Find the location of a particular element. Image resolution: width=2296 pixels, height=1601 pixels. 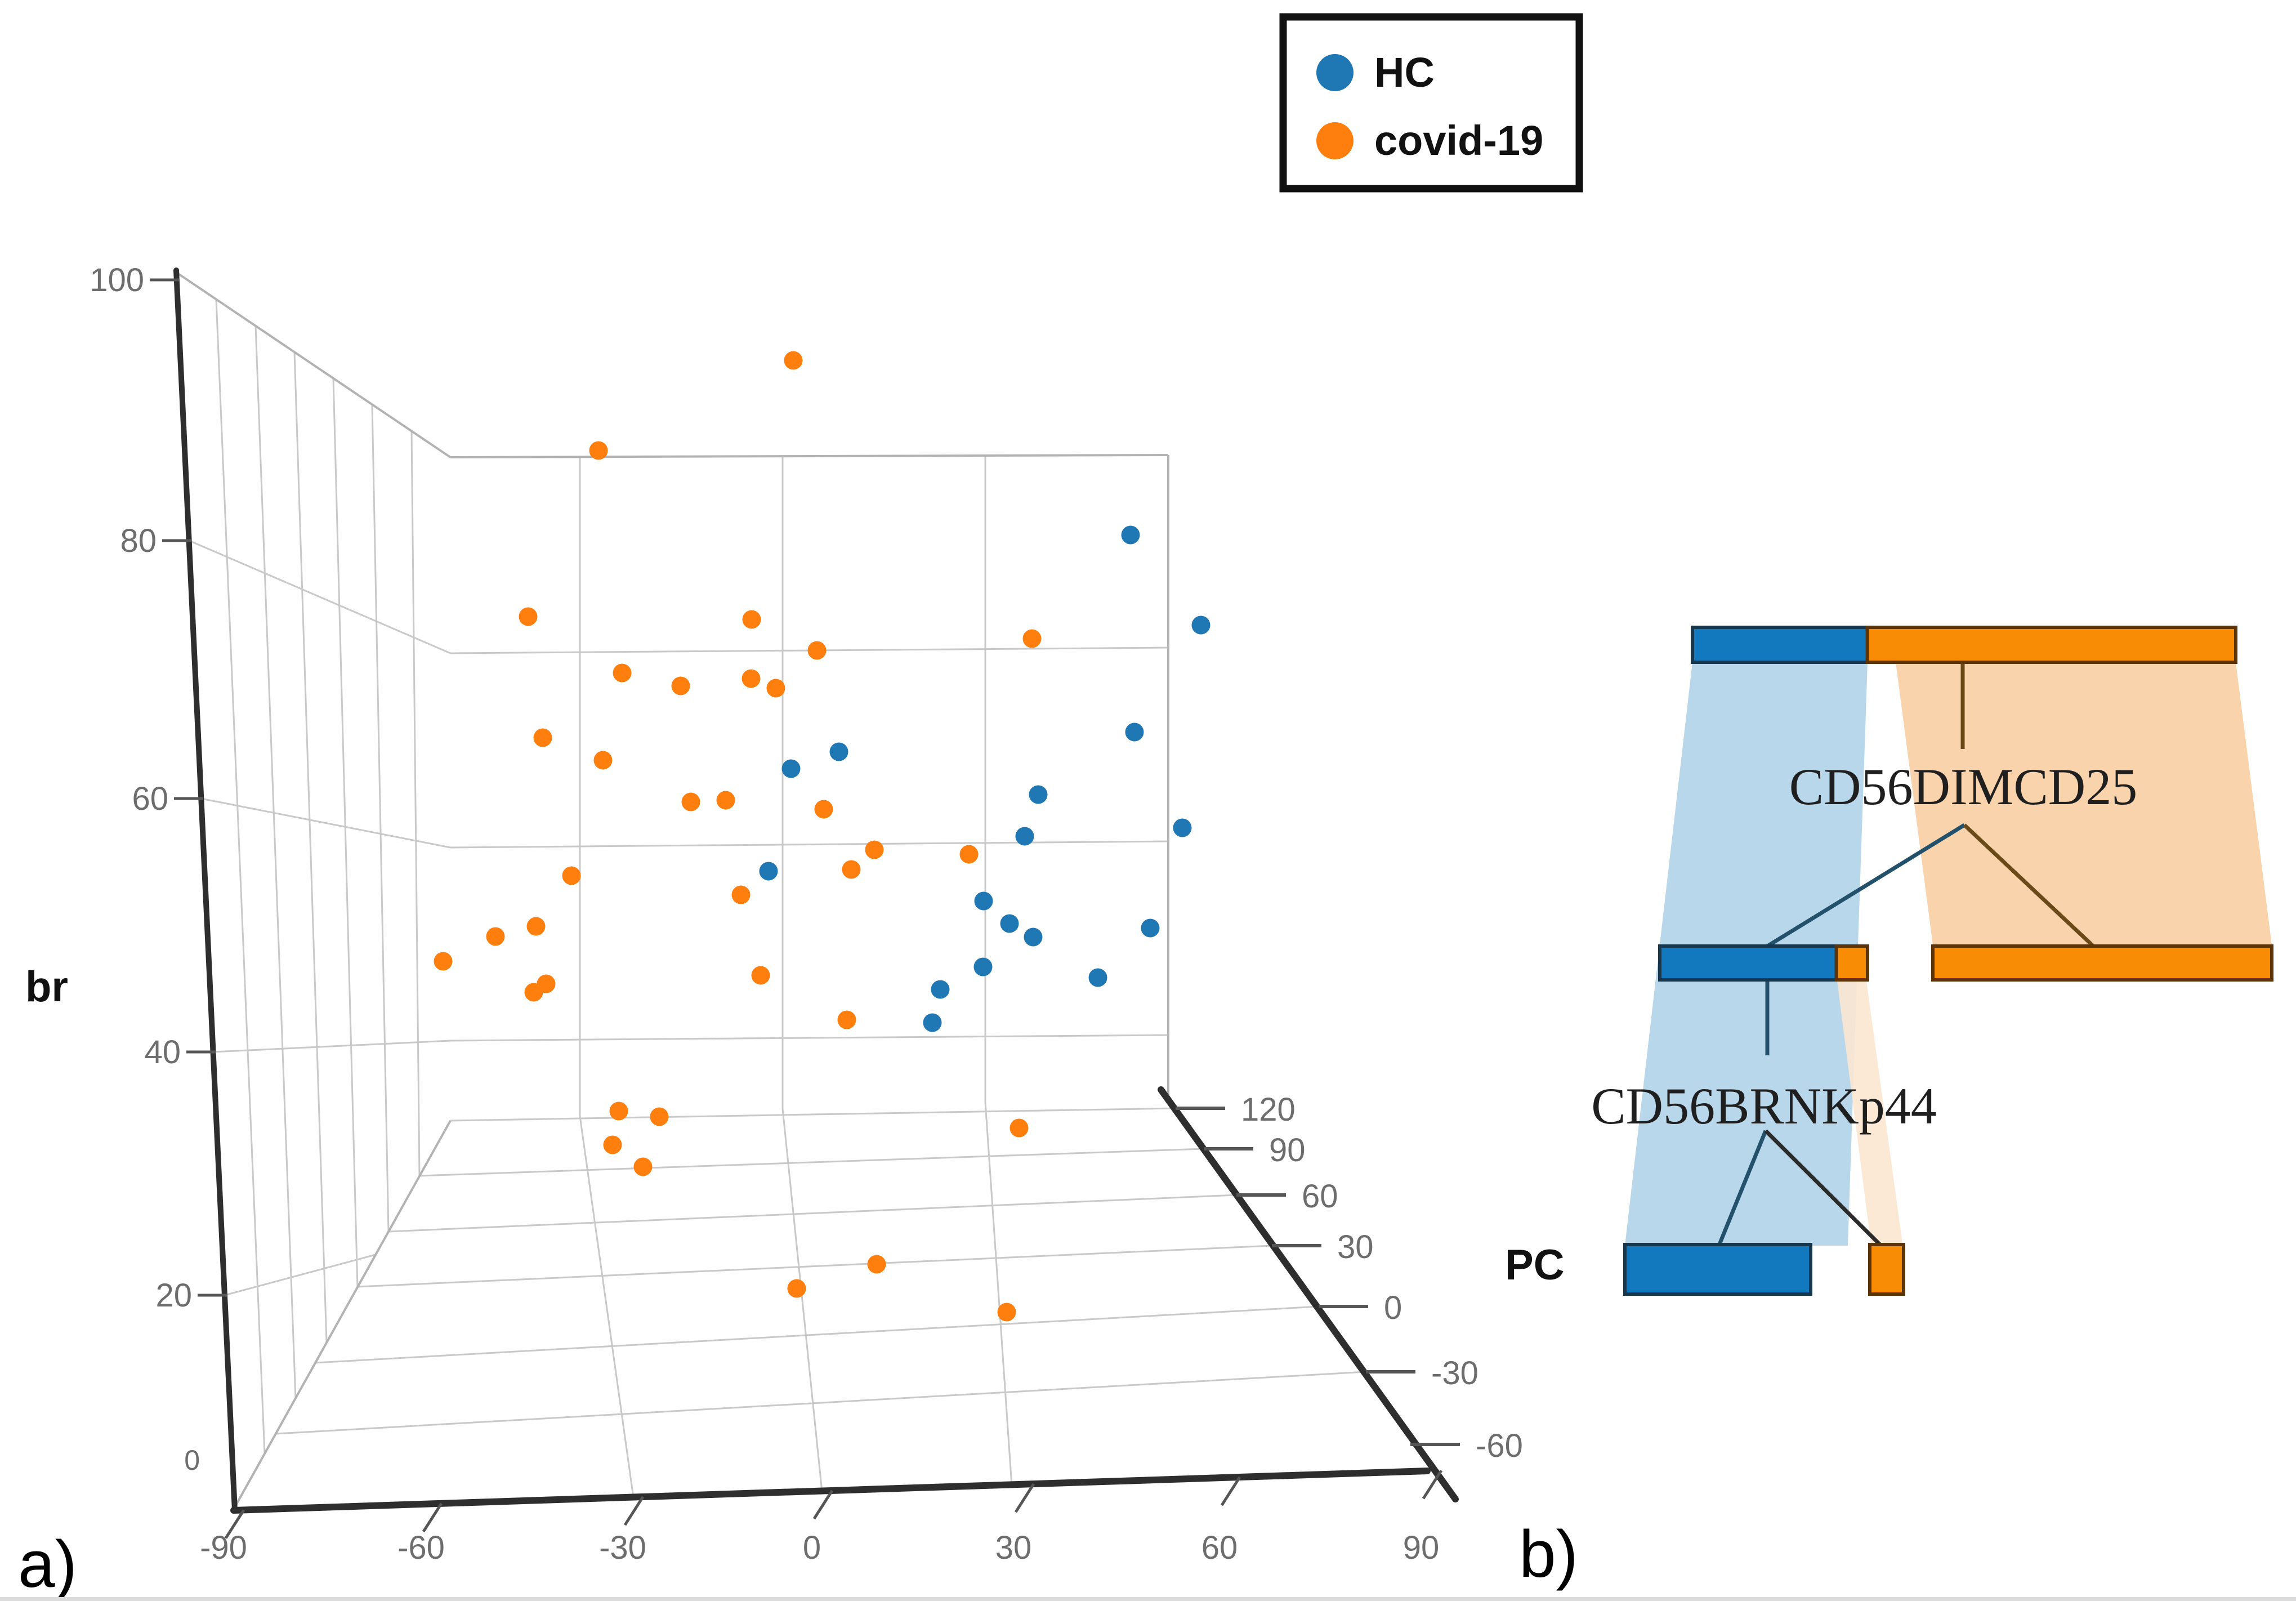

legend: HC covid-19 is located at coordinates (1431, 103).